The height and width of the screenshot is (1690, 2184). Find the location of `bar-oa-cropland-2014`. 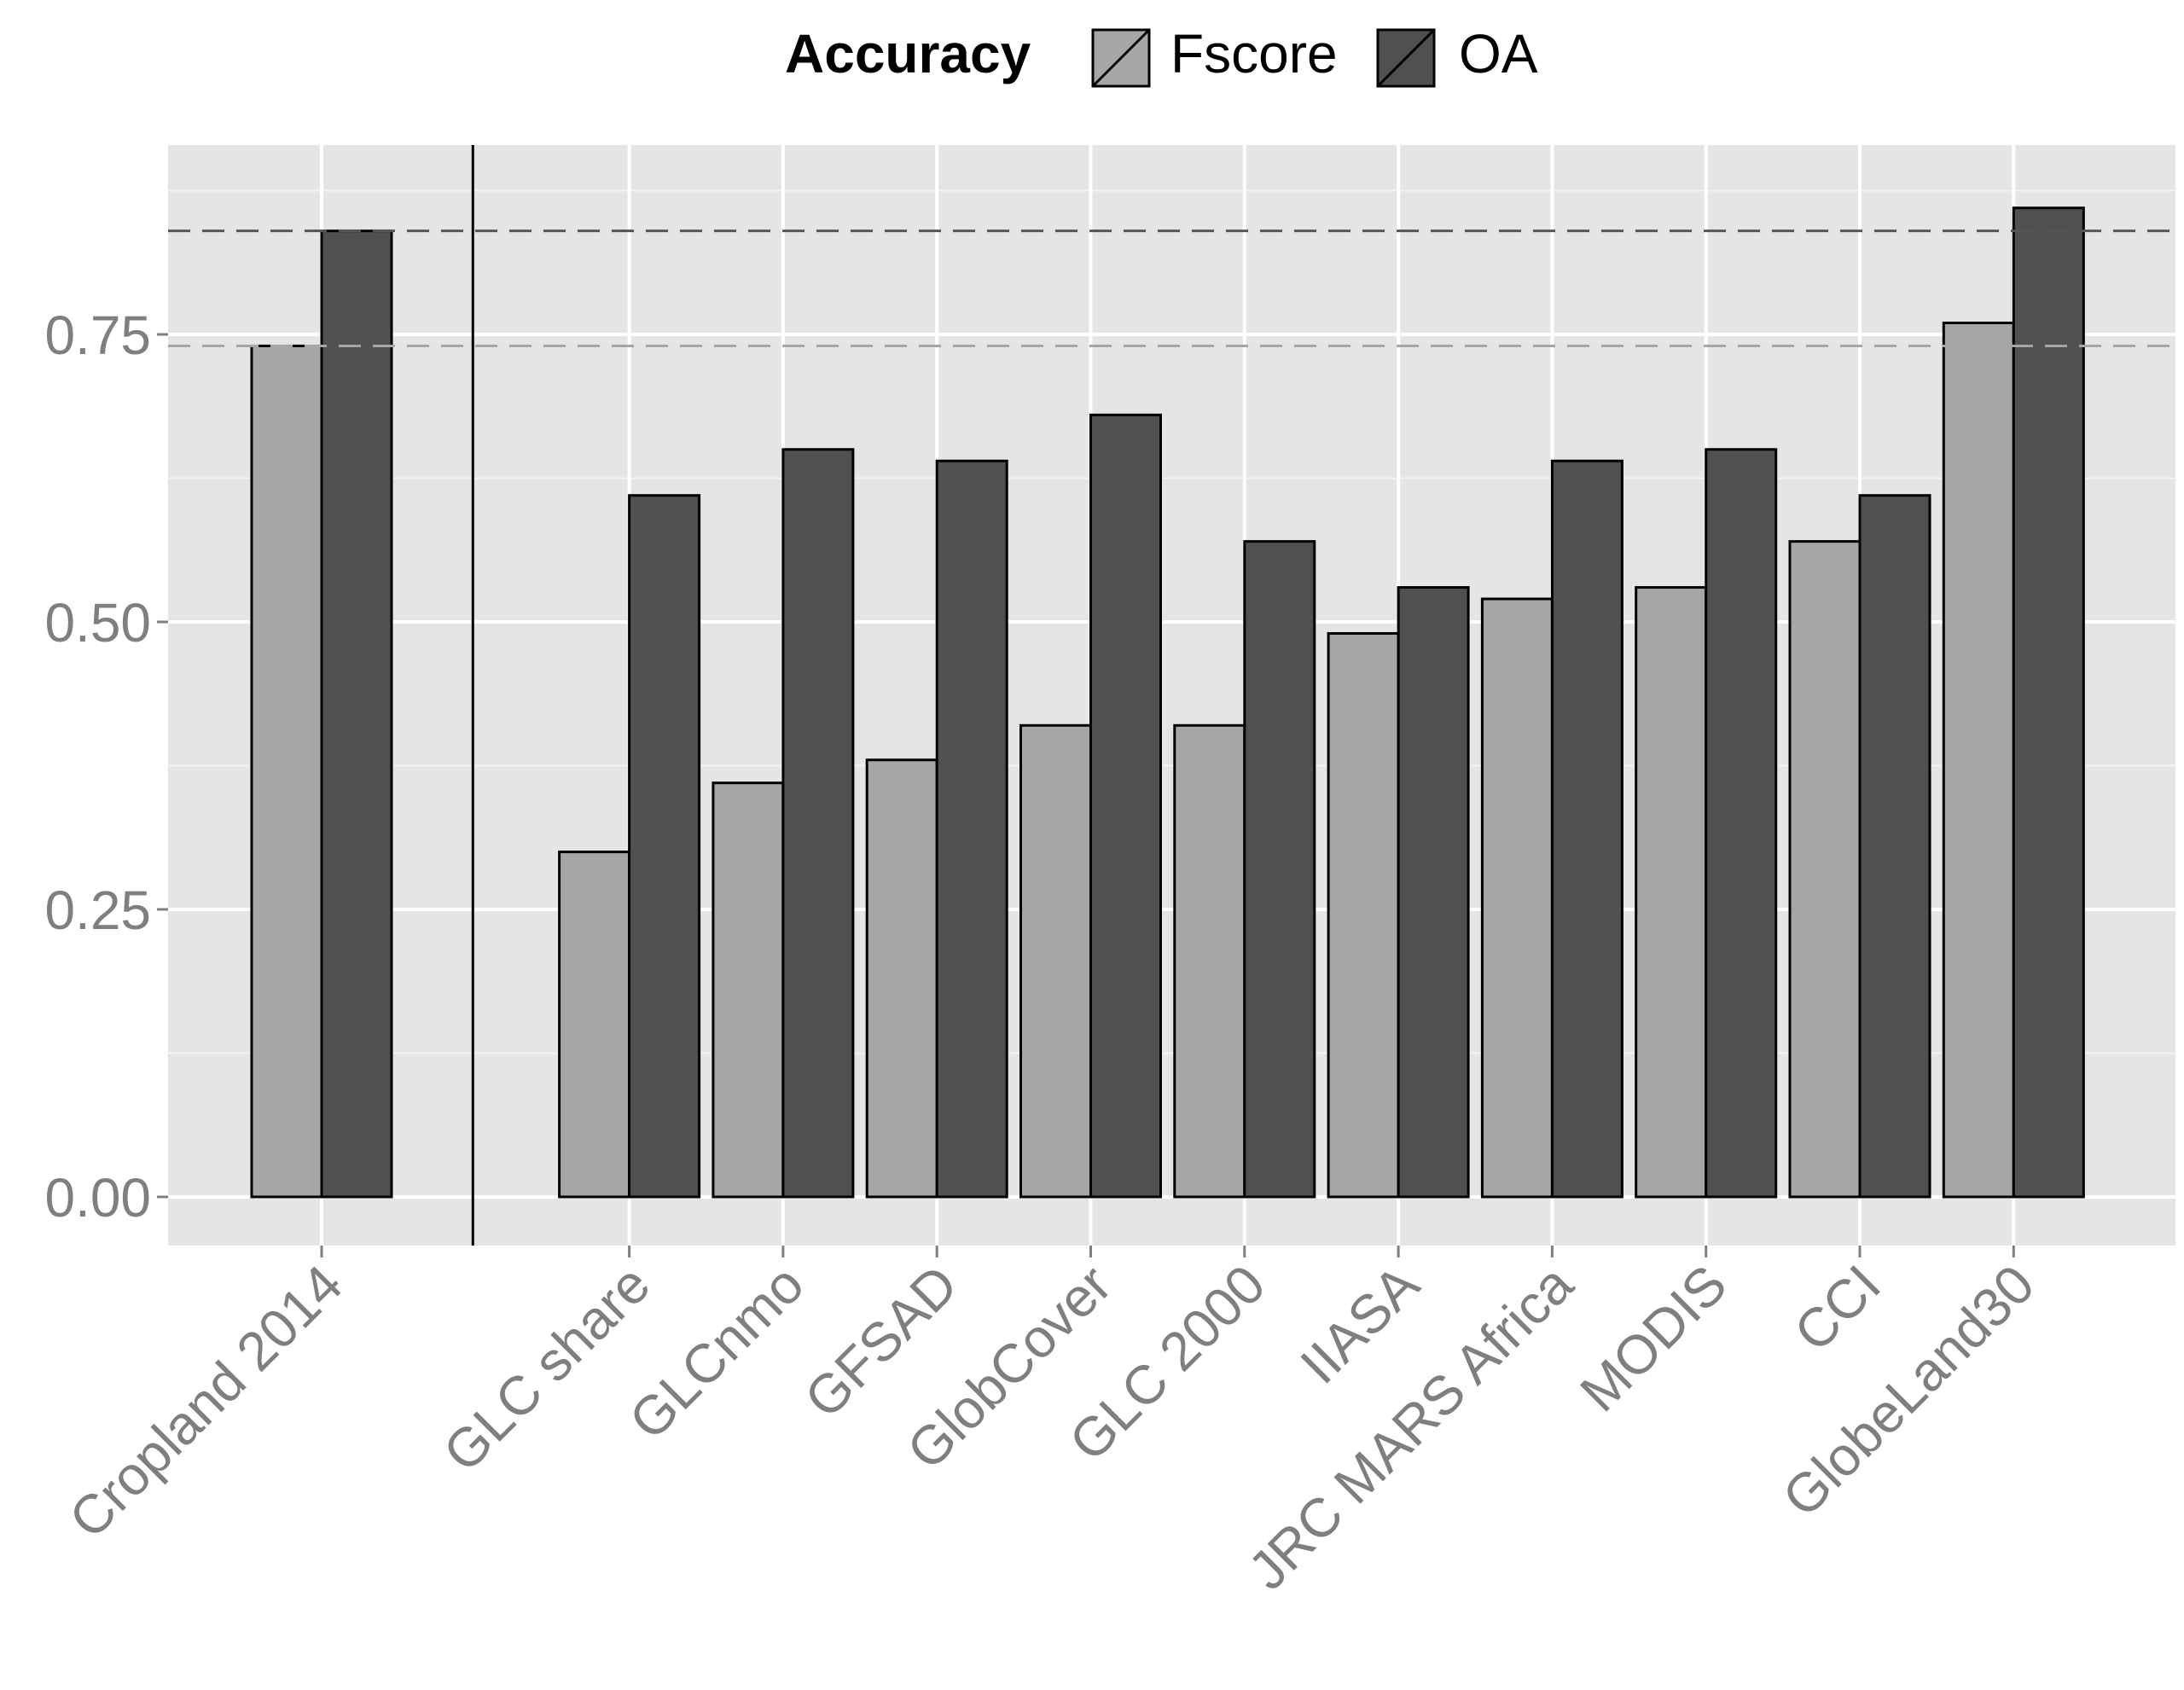

bar-oa-cropland-2014 is located at coordinates (356, 714).